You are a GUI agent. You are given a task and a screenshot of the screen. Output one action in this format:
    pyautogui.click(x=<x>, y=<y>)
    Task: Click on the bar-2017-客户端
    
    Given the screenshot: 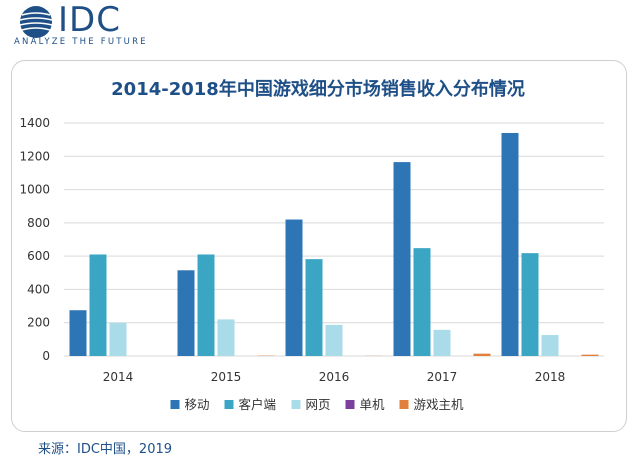 What is the action you would take?
    pyautogui.click(x=422, y=302)
    